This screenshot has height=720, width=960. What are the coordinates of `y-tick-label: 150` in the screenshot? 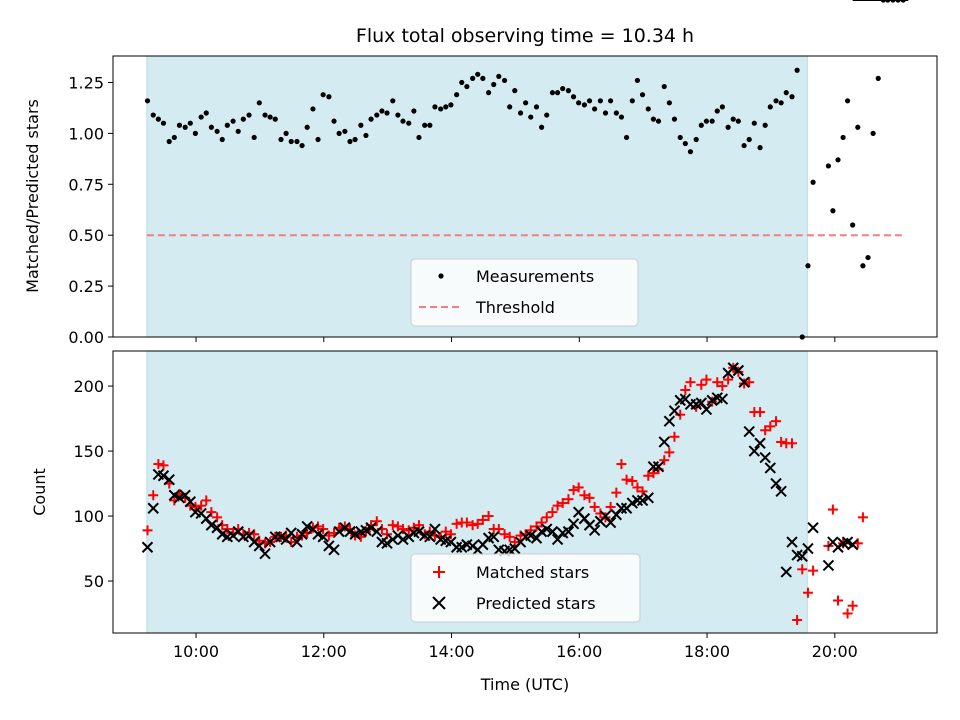 It's located at (88, 451).